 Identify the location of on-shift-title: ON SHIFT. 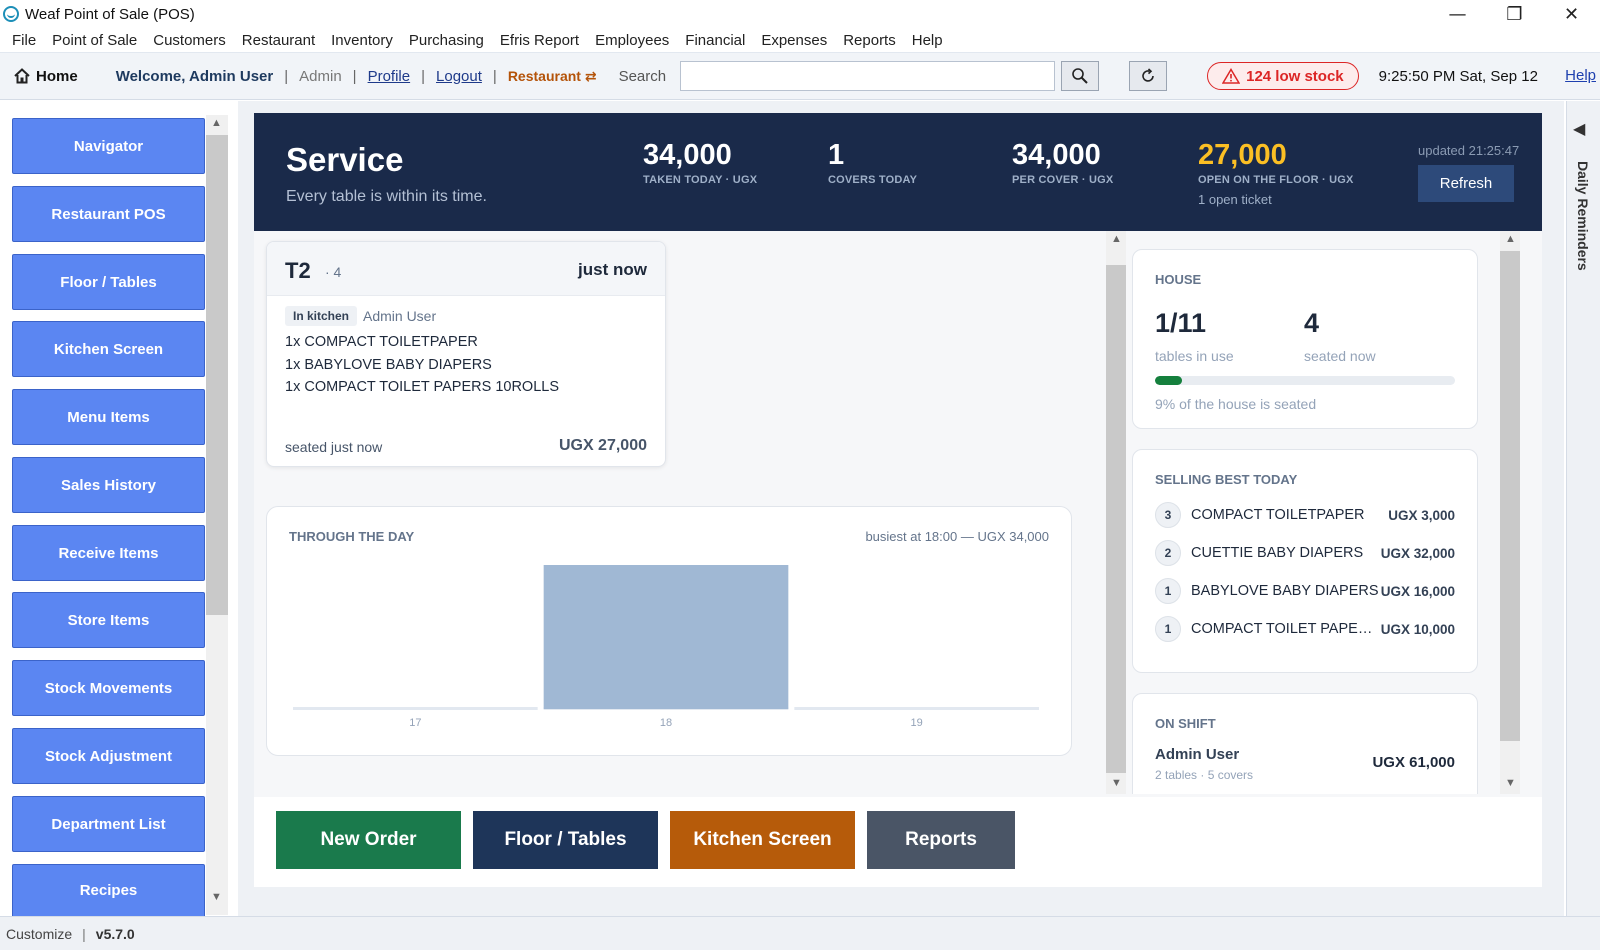
(1185, 723).